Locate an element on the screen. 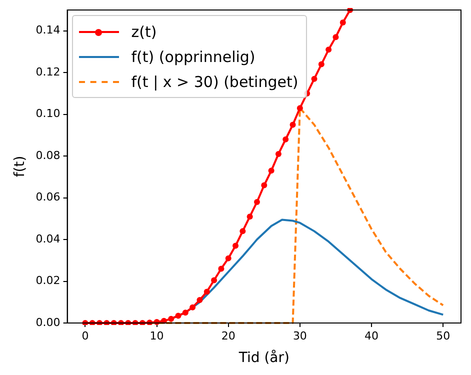  x-tick-label: 0 is located at coordinates (85, 335).